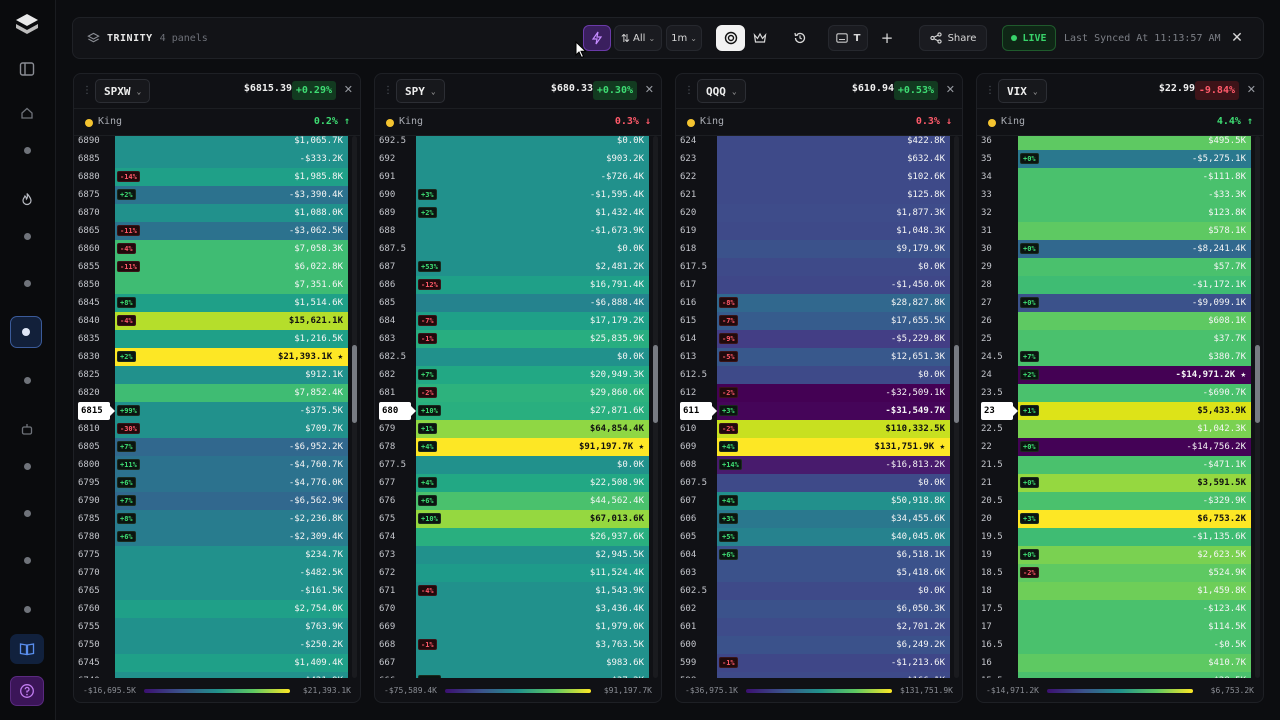 This screenshot has height=720, width=1280. I want to click on table-row: 29 $57.7K, so click(1120, 267).